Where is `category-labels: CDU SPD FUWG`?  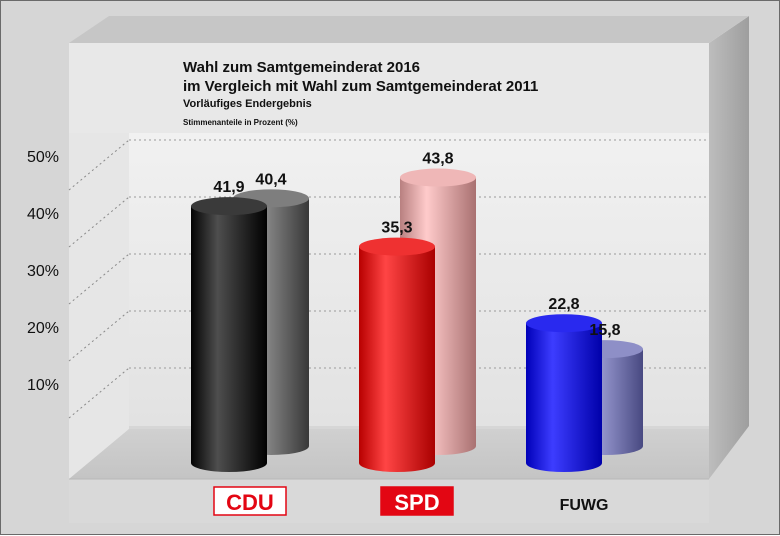 category-labels: CDU SPD FUWG is located at coordinates (411, 501).